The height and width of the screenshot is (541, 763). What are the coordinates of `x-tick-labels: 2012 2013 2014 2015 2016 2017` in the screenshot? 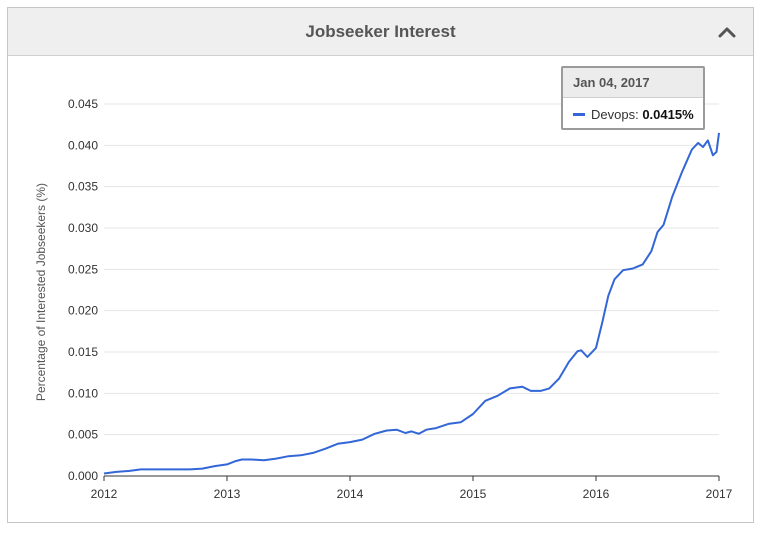 It's located at (412, 494).